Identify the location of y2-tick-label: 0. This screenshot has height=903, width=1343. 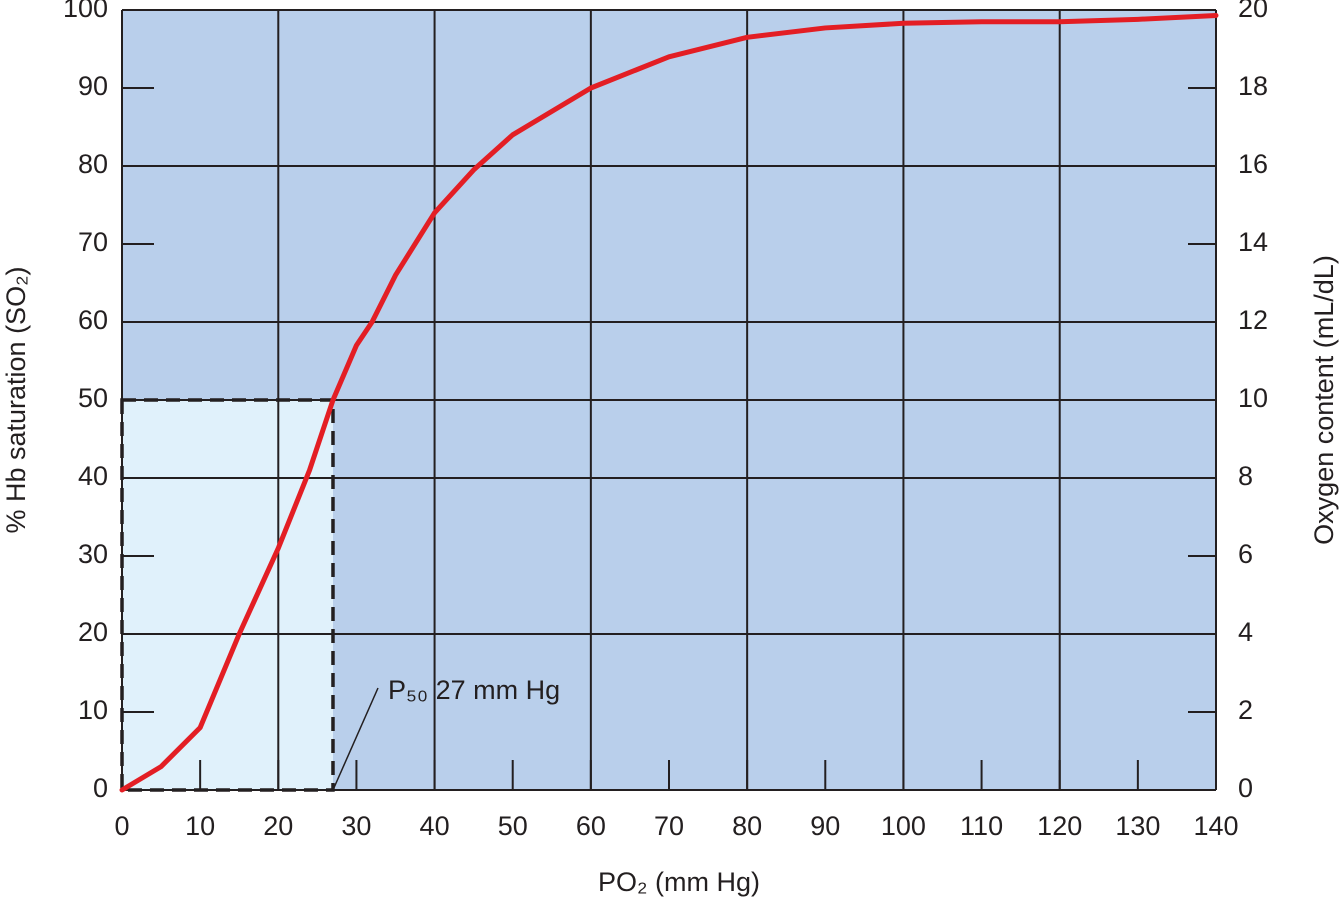
(1245, 788).